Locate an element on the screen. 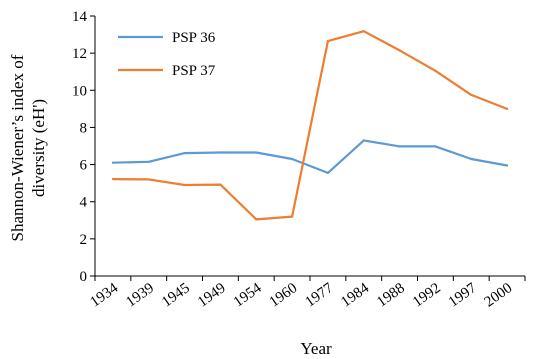 The height and width of the screenshot is (359, 536). x-tick-label: 1934 is located at coordinates (104, 295).